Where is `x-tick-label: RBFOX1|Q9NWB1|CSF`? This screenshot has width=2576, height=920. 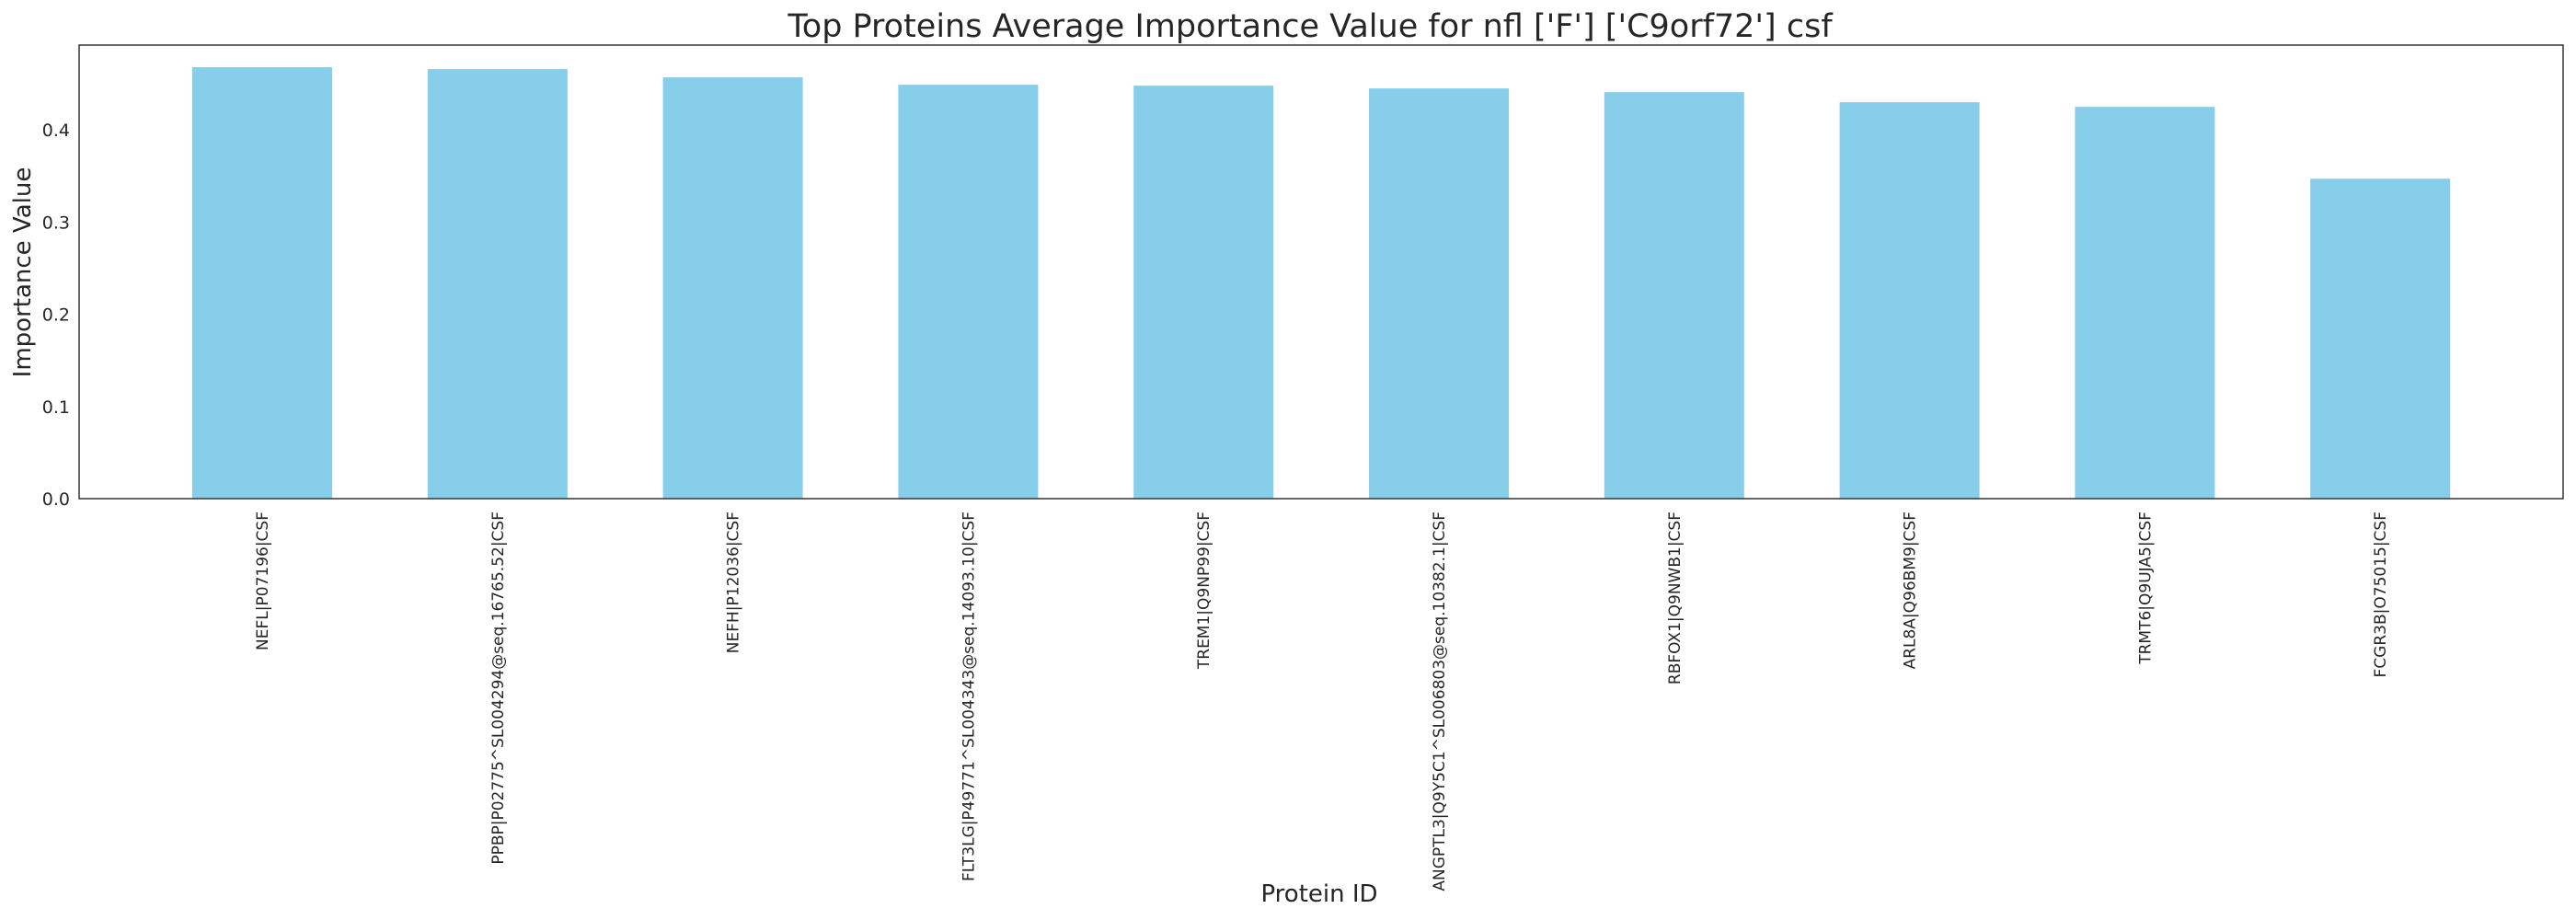
x-tick-label: RBFOX1|Q9NWB1|CSF is located at coordinates (1675, 598).